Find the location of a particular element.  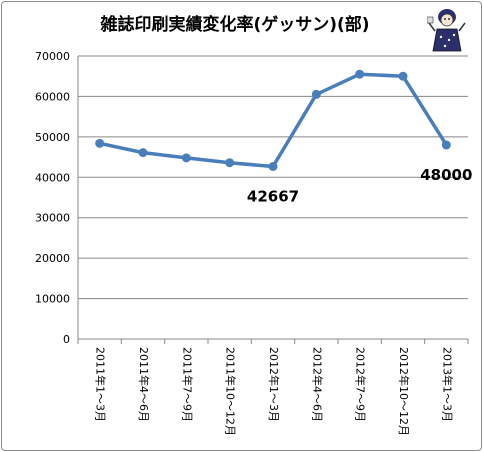

data-label: 48000 is located at coordinates (446, 175).